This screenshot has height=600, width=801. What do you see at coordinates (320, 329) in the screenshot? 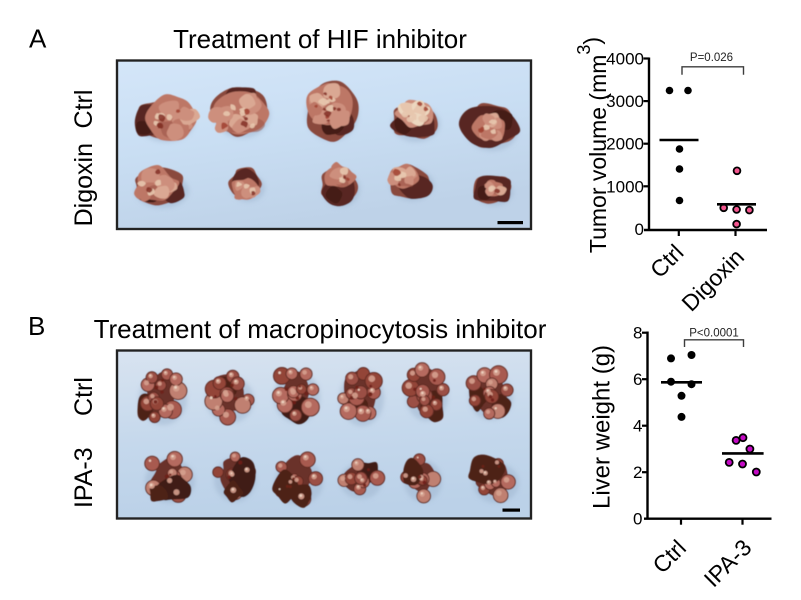
I see `svg-text:Treatment of macropinocytosis: Treatment of macropinocytosis inhibitor` at bounding box center [320, 329].